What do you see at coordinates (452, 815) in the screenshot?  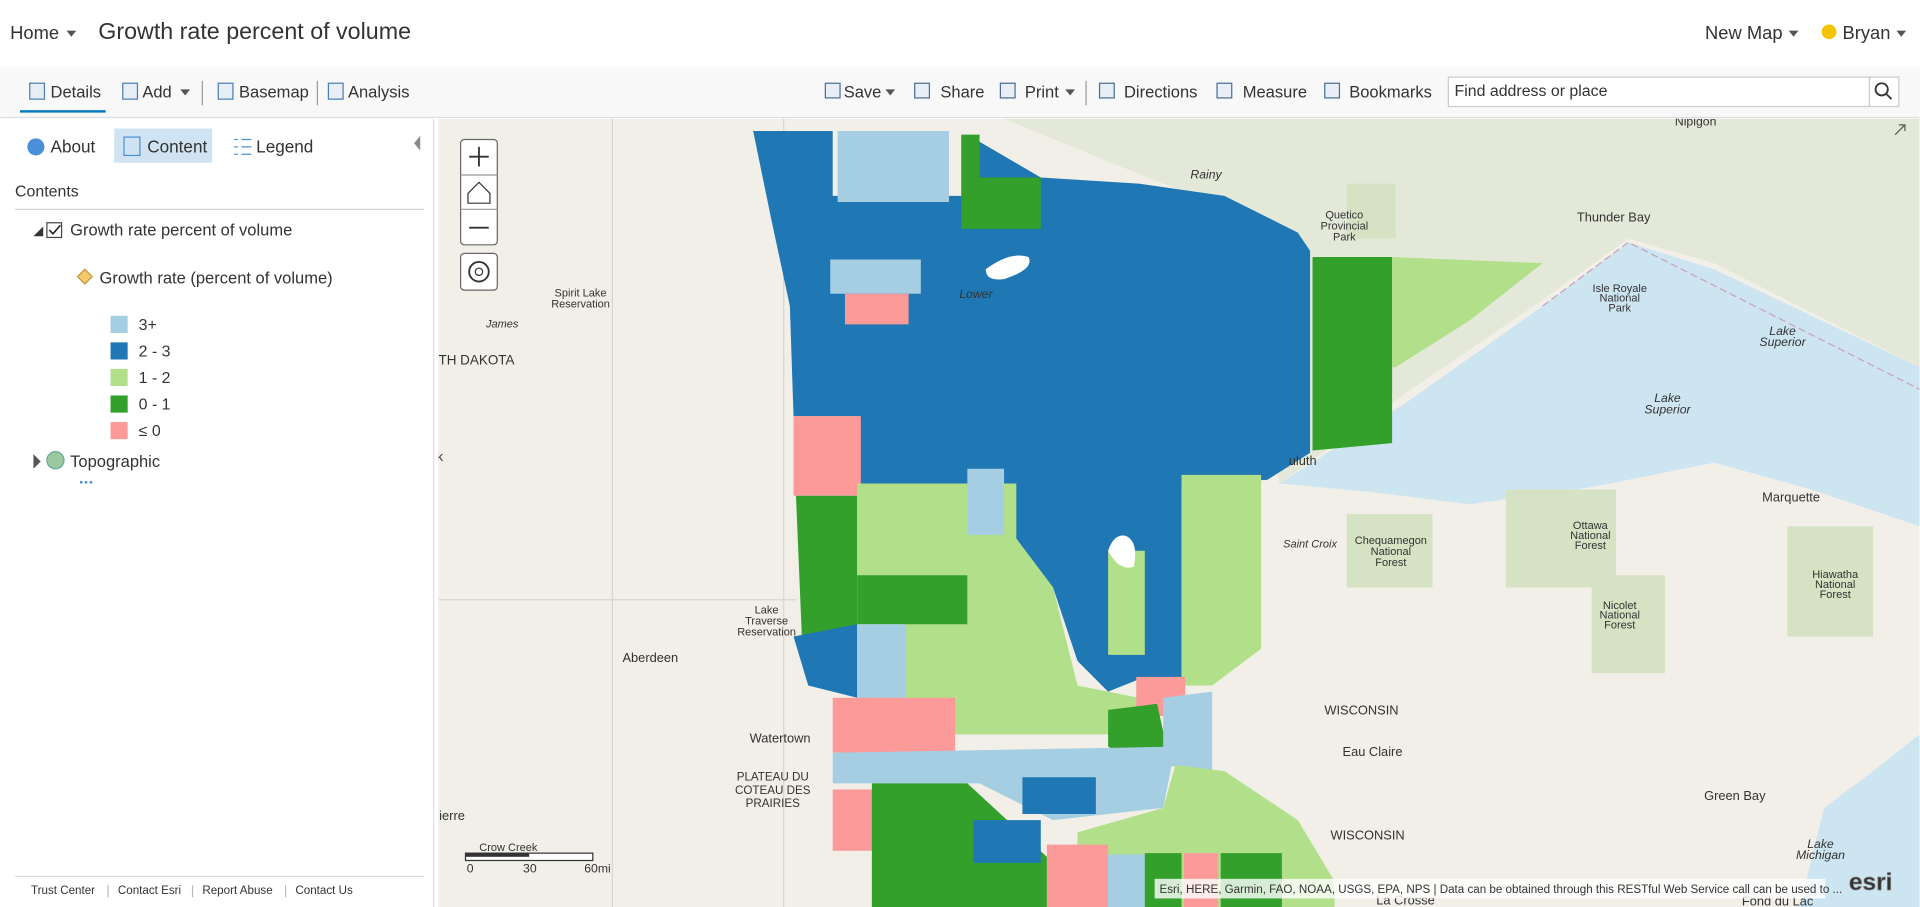 I see `map-label: ierre` at bounding box center [452, 815].